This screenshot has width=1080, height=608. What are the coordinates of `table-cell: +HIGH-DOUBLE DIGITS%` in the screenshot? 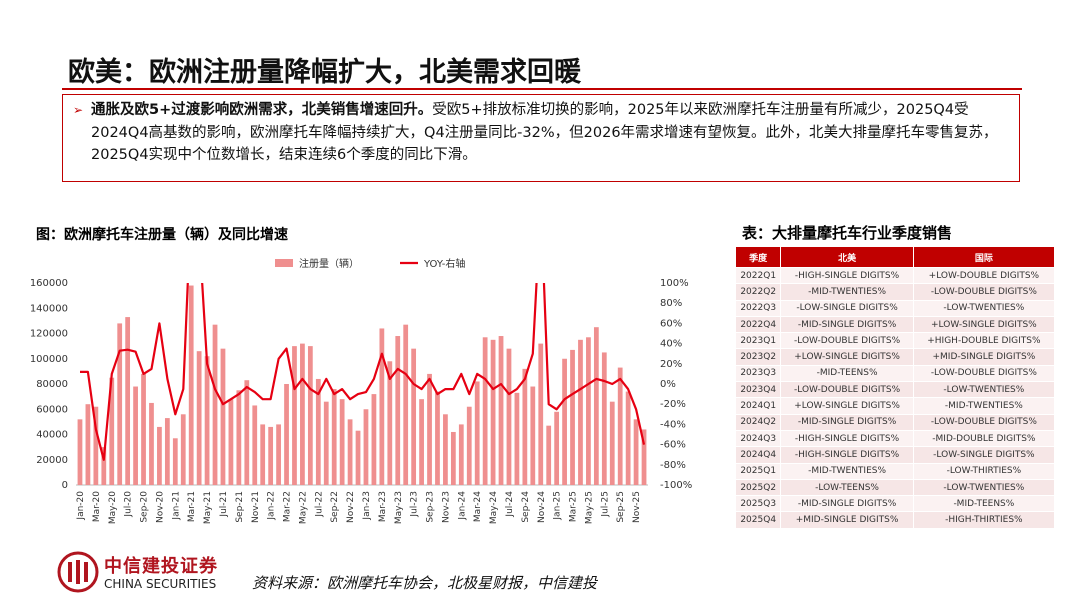 It's located at (984, 341).